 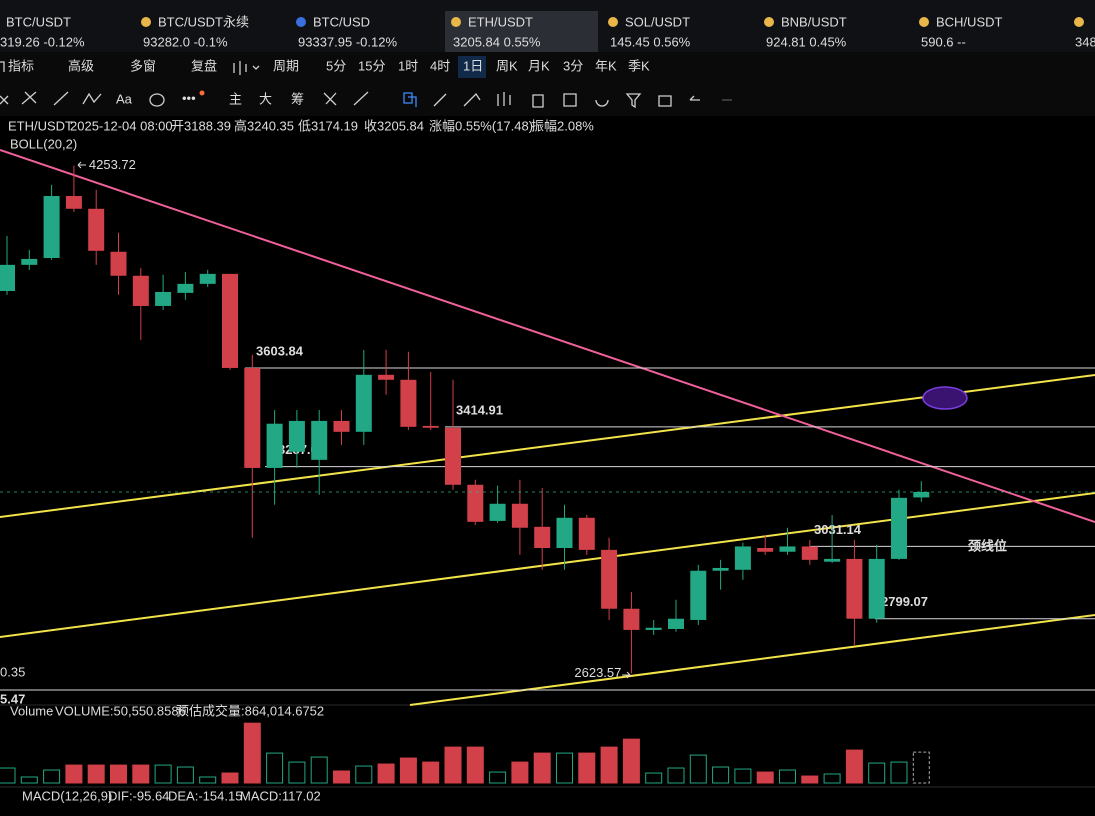 What do you see at coordinates (366, 85) in the screenshot?
I see `tool-icons` at bounding box center [366, 85].